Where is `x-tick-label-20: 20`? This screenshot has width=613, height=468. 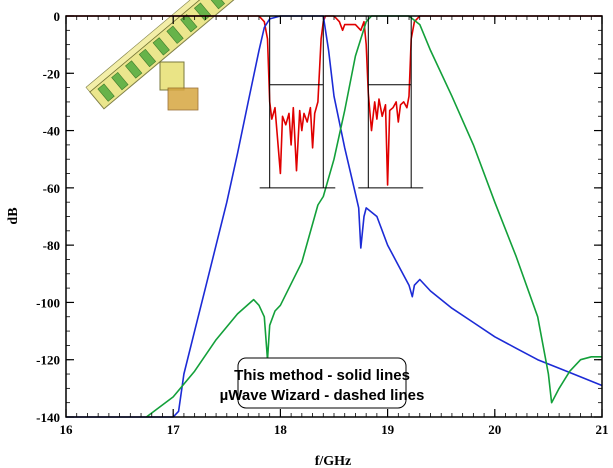
x-tick-label-20: 20 is located at coordinates (494, 429).